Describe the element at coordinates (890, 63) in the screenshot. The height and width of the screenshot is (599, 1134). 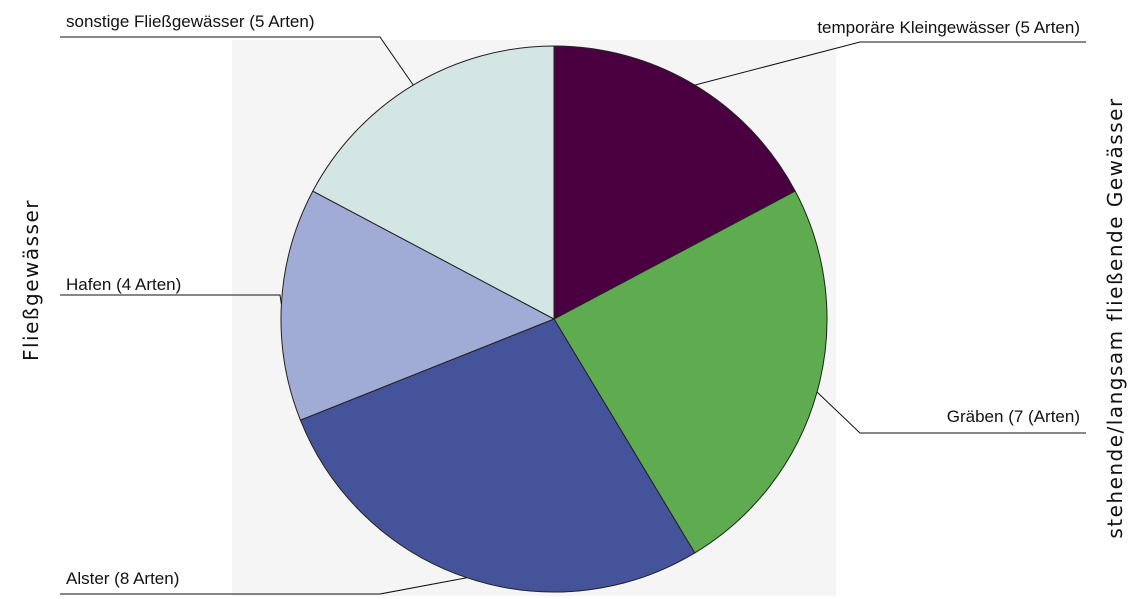
I see `leader-line-temporaere-kleingewaesser` at that location.